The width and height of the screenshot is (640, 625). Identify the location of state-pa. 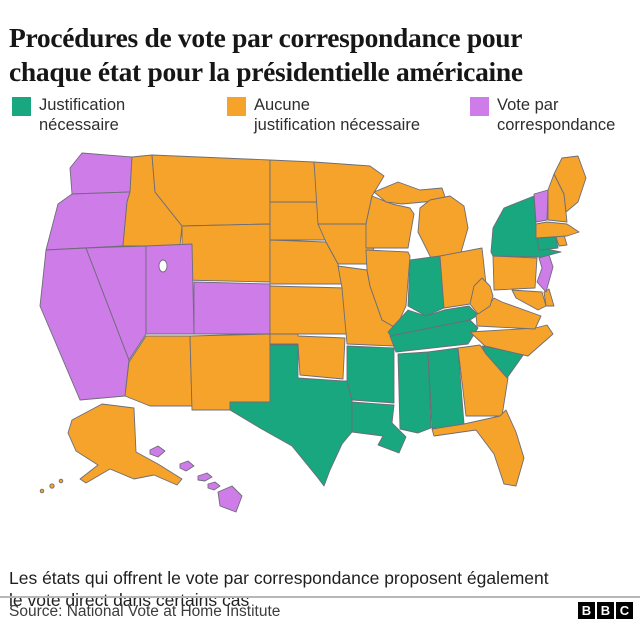
(515, 273).